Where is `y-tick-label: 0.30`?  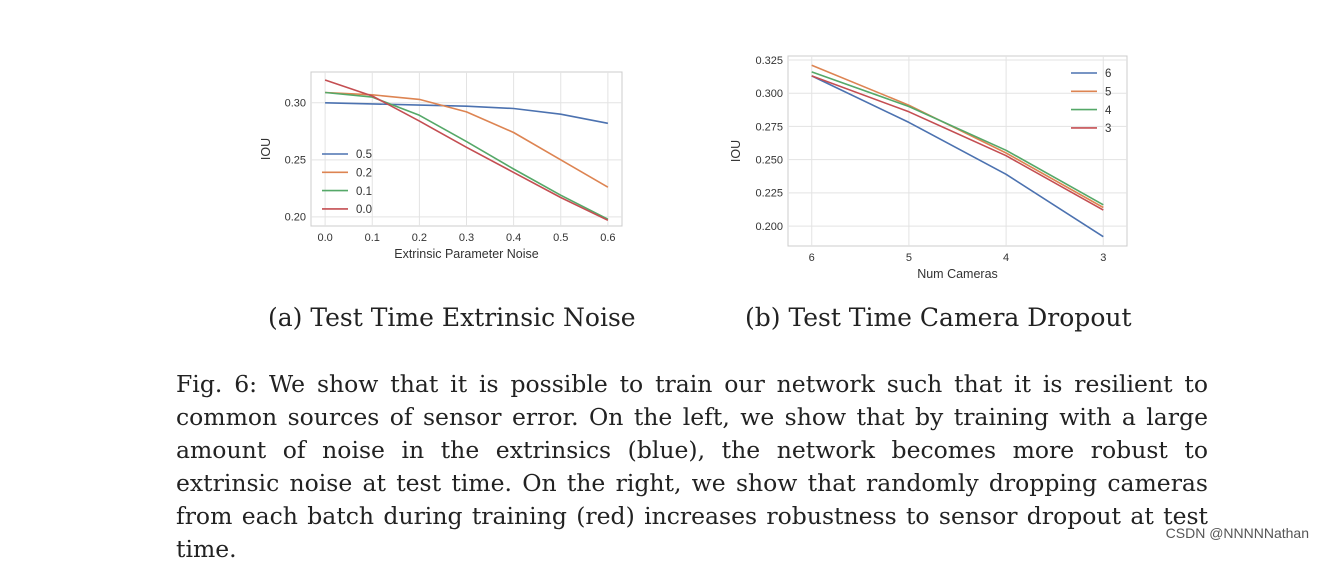
y-tick-label: 0.30 is located at coordinates (295, 104).